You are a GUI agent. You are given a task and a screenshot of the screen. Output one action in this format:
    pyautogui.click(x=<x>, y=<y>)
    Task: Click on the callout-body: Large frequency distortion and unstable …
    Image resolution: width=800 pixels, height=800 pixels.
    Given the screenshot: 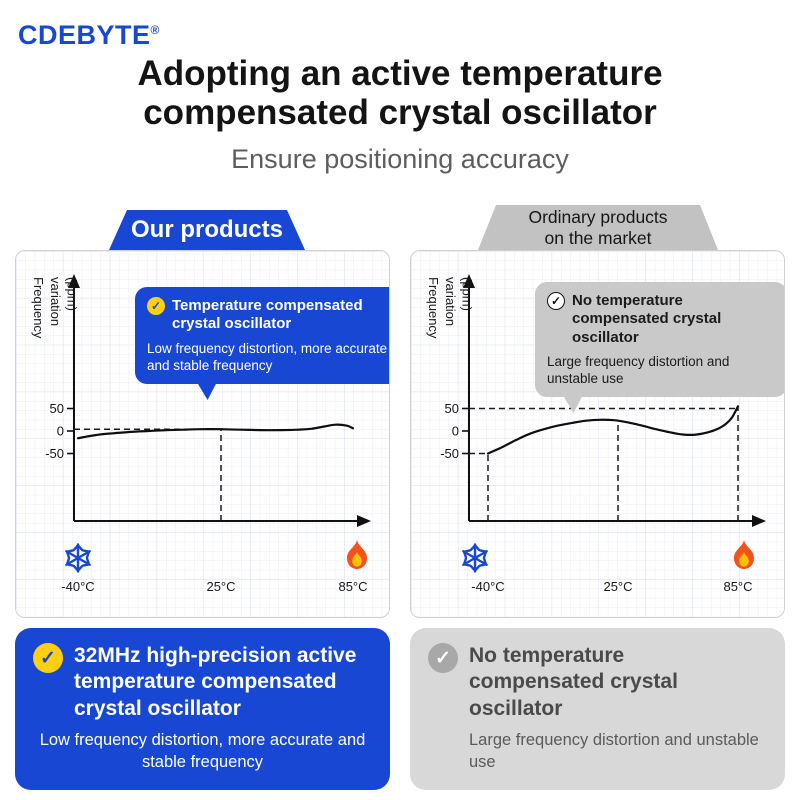 What is the action you would take?
    pyautogui.click(x=638, y=370)
    